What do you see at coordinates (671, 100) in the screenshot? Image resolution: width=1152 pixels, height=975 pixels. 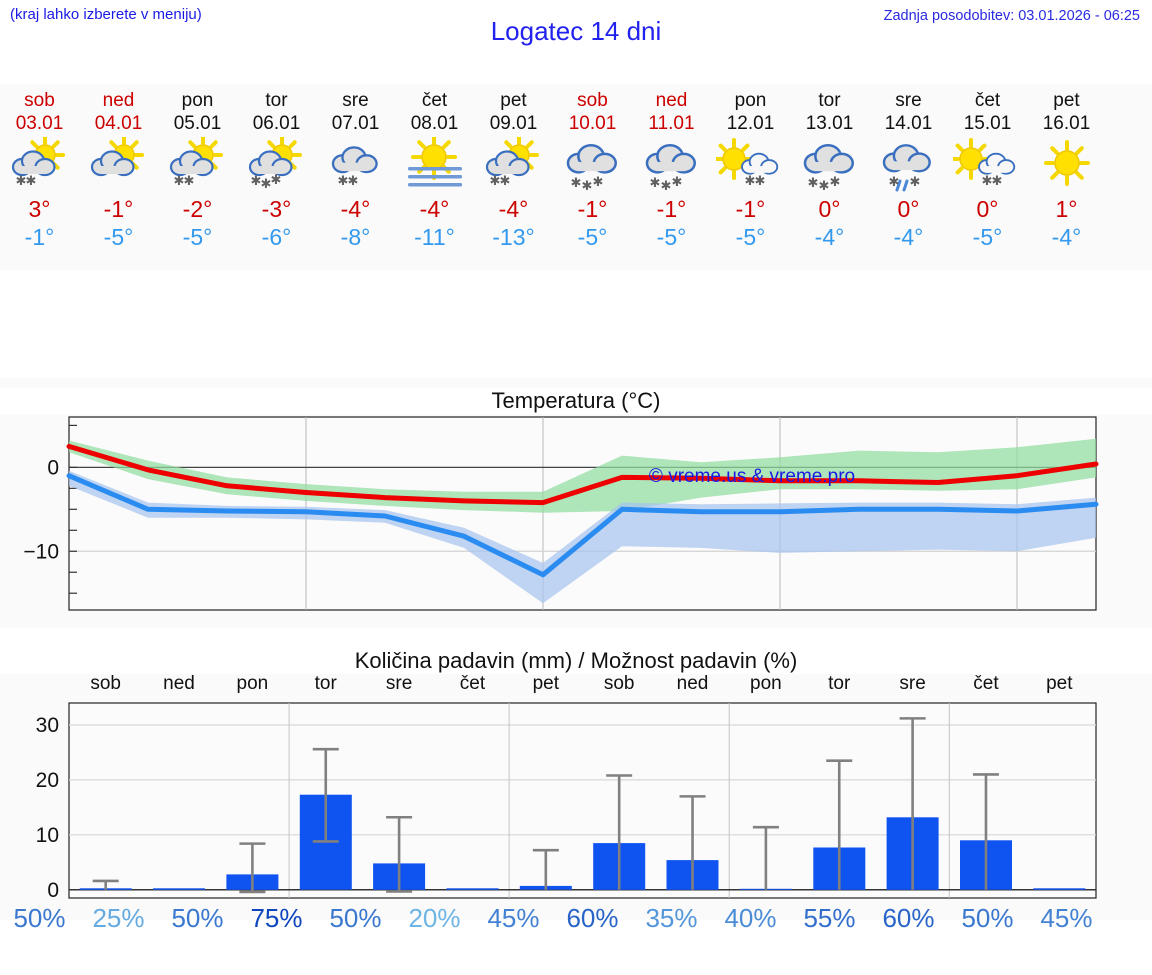 I see `day-name: ned` at bounding box center [671, 100].